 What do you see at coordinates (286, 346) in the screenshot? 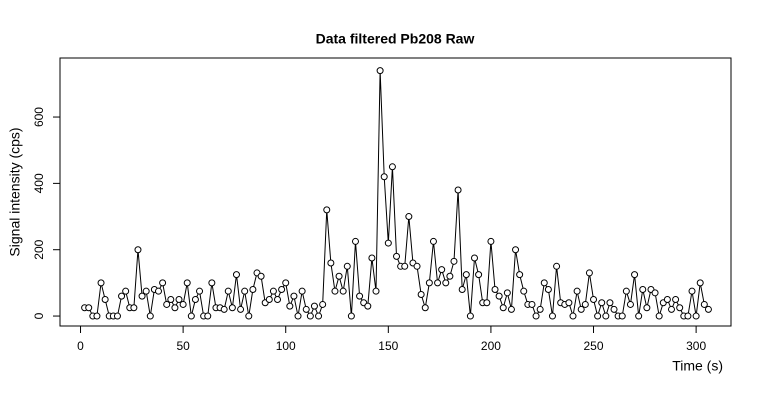
I see `x-tick-label: 100` at bounding box center [286, 346].